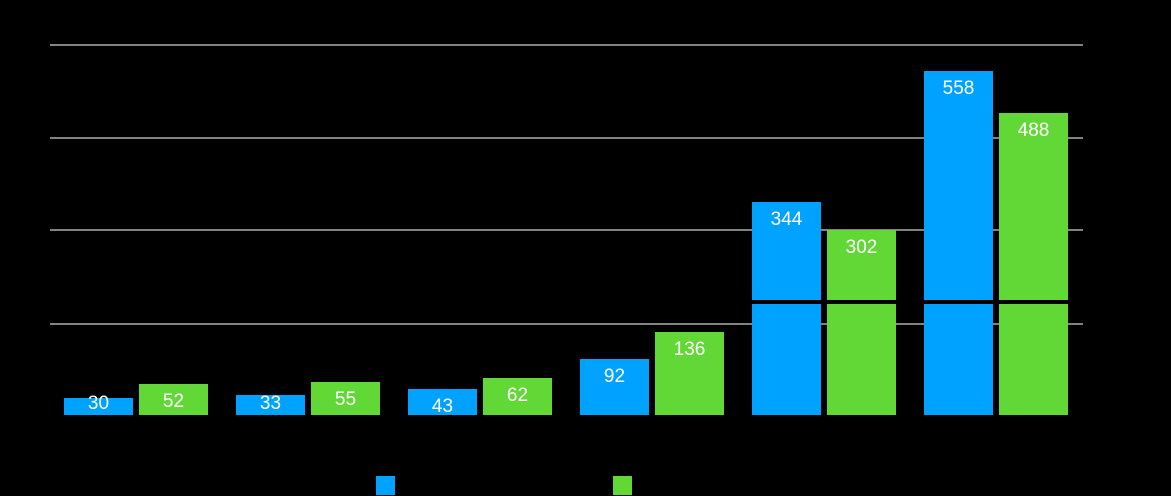  Describe the element at coordinates (862, 247) in the screenshot. I see `data-label-s2-g5: 302` at that location.